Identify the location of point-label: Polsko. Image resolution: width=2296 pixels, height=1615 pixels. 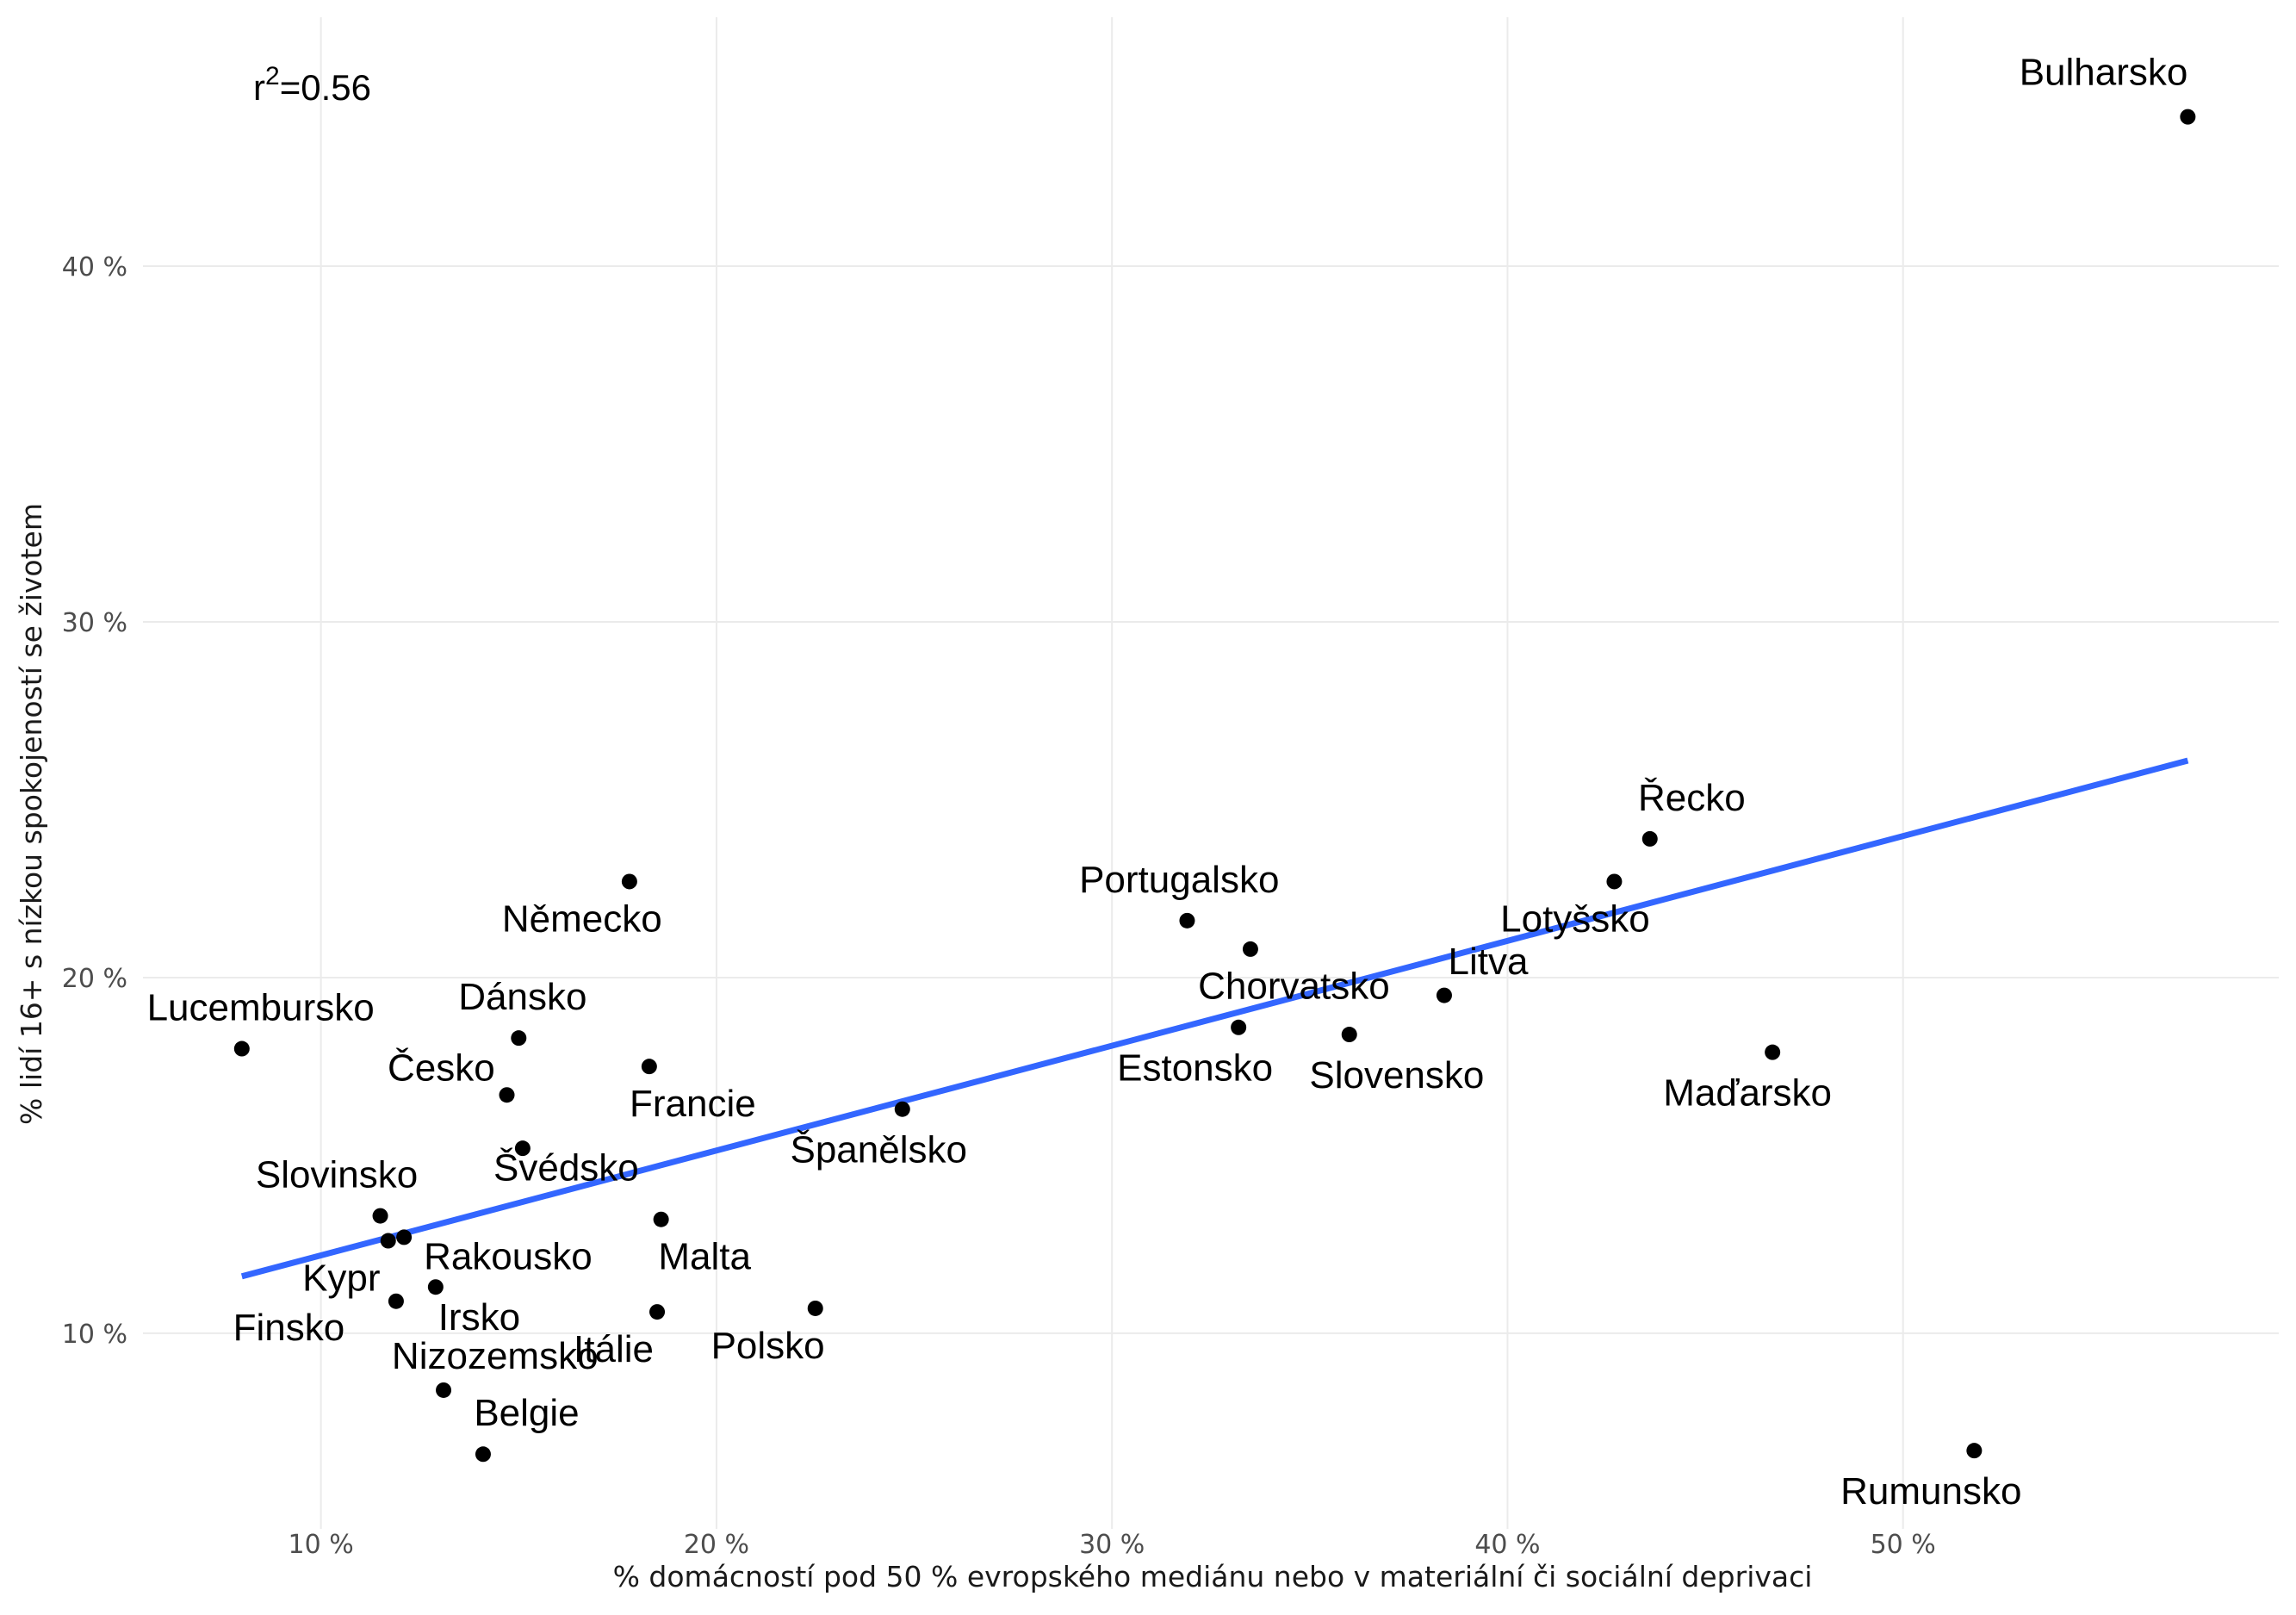
(768, 1346).